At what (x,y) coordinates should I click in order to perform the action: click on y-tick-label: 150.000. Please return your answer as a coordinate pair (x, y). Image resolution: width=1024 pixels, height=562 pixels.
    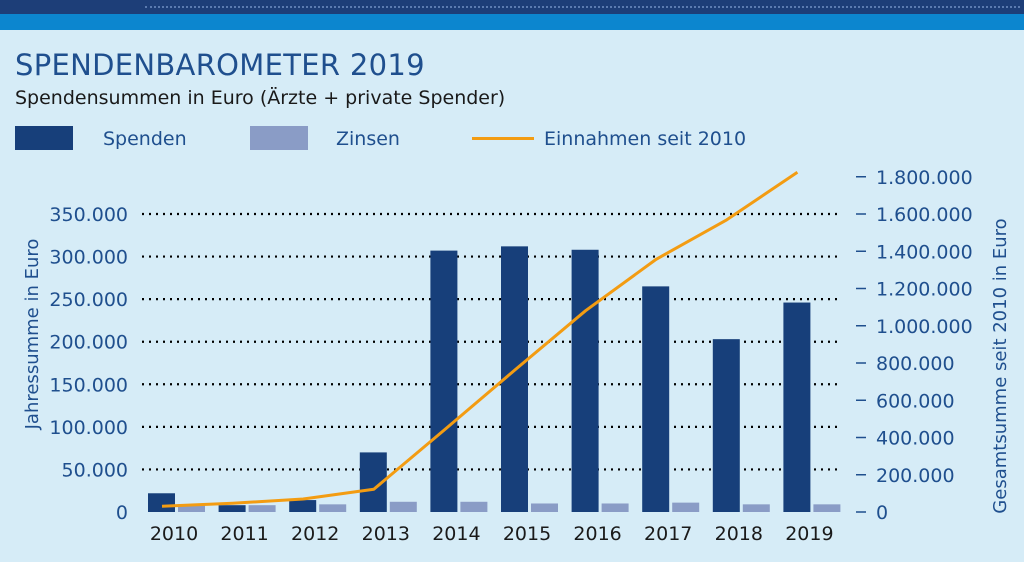
    Looking at the image, I should click on (88, 385).